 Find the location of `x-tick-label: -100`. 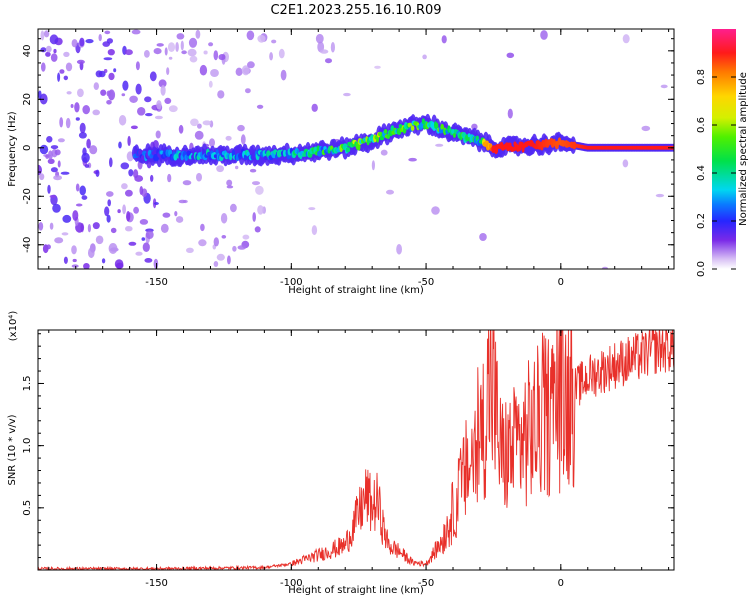

x-tick-label: -100 is located at coordinates (291, 282).